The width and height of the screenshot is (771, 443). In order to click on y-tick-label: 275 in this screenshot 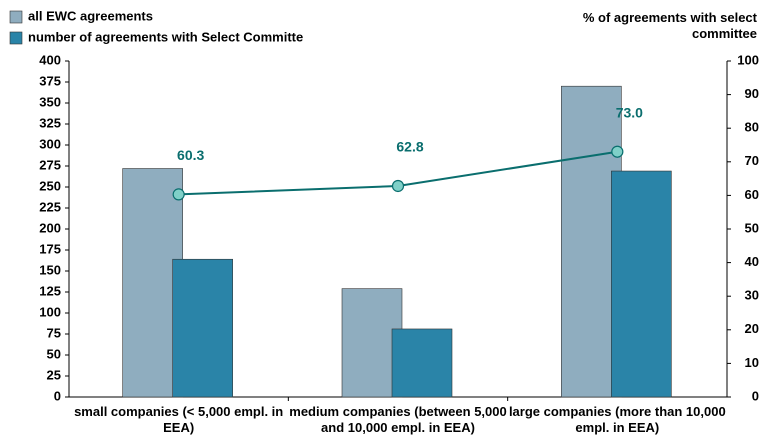, I will do `click(50, 164)`.